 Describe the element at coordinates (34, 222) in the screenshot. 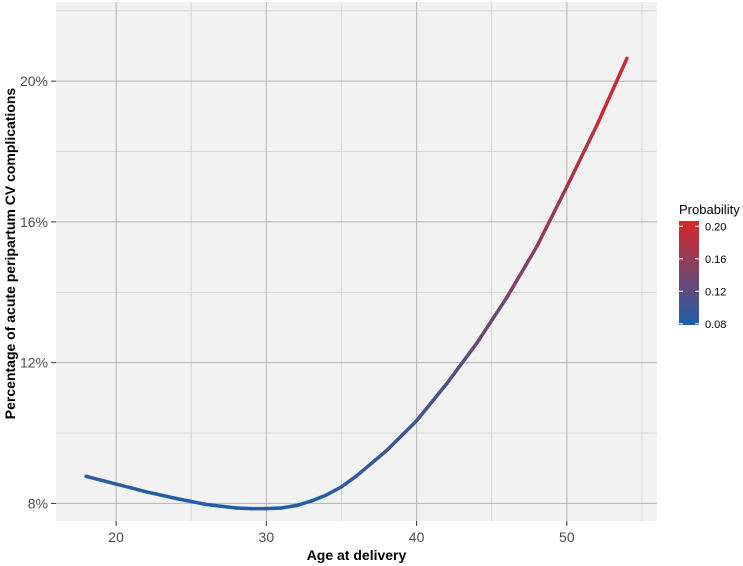

I see `y-tick-label: 16%` at that location.